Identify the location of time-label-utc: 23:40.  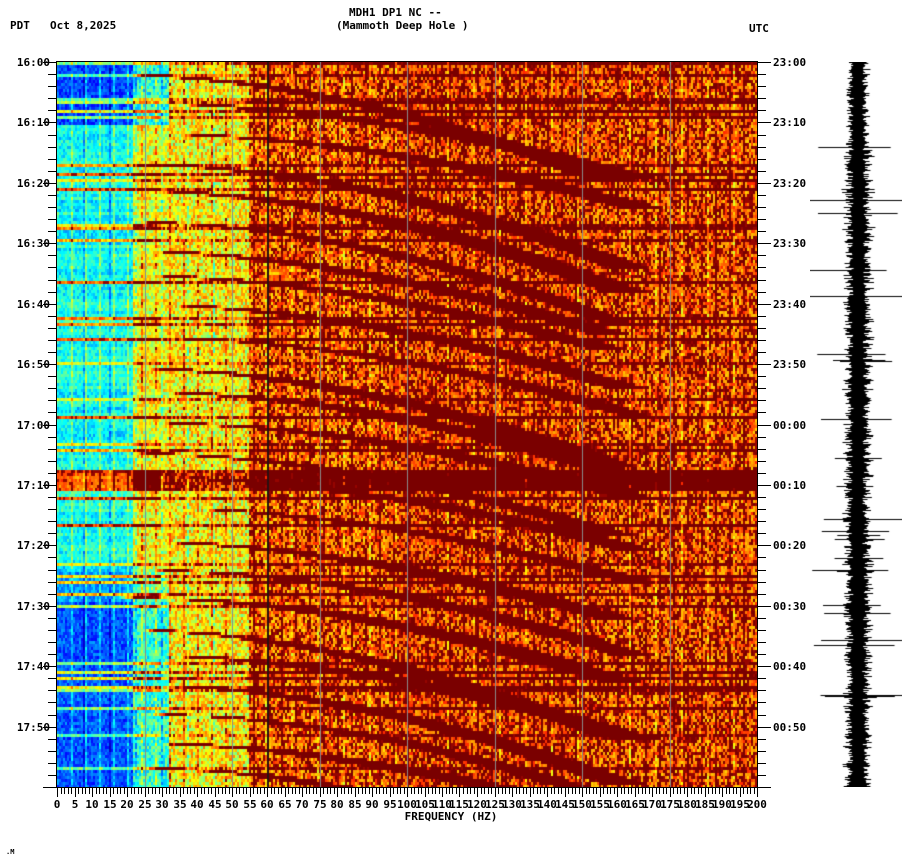
(790, 304).